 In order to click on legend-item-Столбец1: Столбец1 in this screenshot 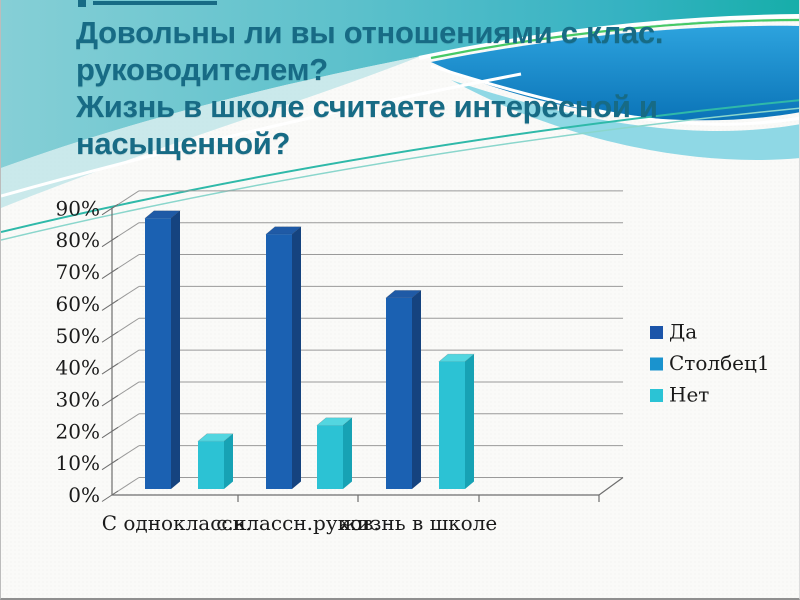, I will do `click(710, 363)`.